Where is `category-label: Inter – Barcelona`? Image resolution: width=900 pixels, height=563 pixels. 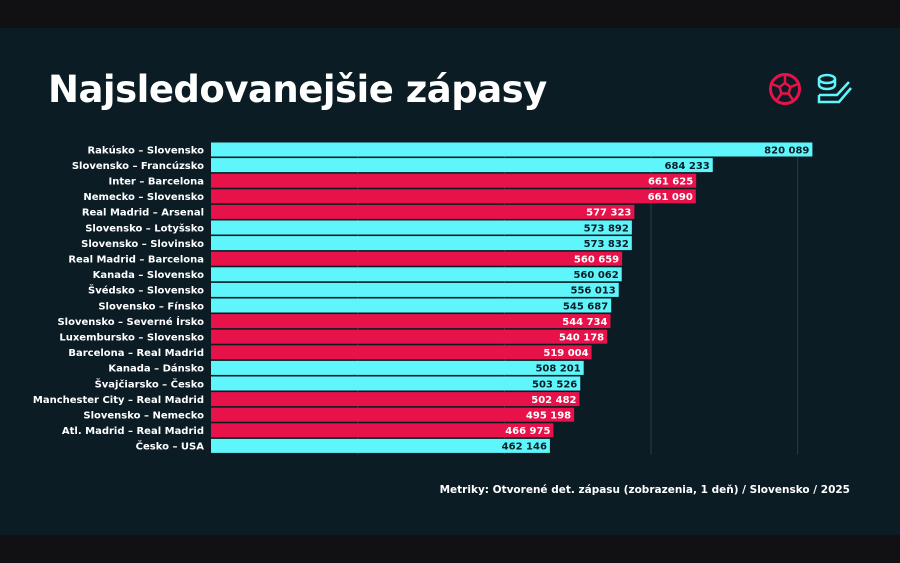
category-label: Inter – Barcelona is located at coordinates (156, 182).